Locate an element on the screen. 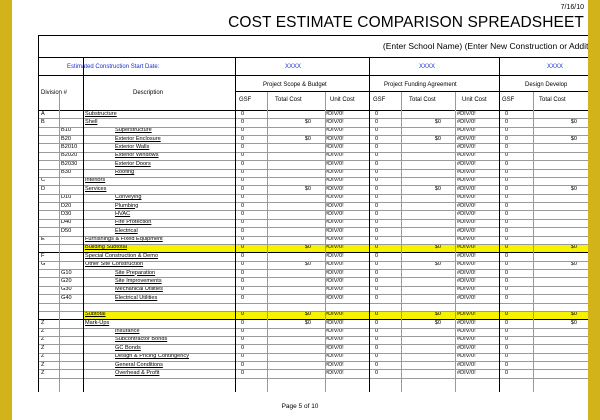 Image resolution: width=600 pixels, height=420 pixels. row-b-cell: G30 is located at coordinates (66, 289).